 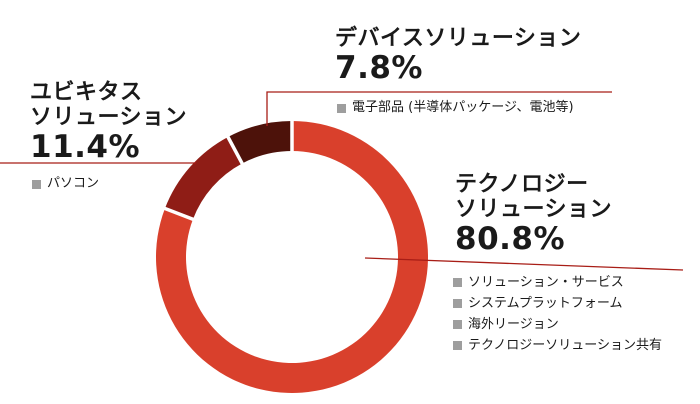 I want to click on list-item: パソコン, so click(x=109, y=184).